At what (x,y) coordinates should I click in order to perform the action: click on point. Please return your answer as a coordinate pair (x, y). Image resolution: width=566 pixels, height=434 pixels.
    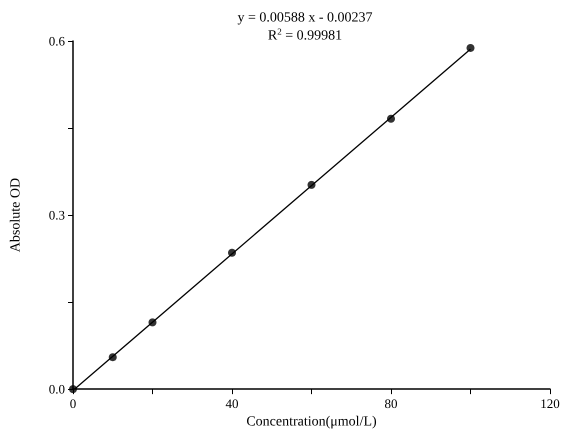
    Looking at the image, I should click on (470, 48).